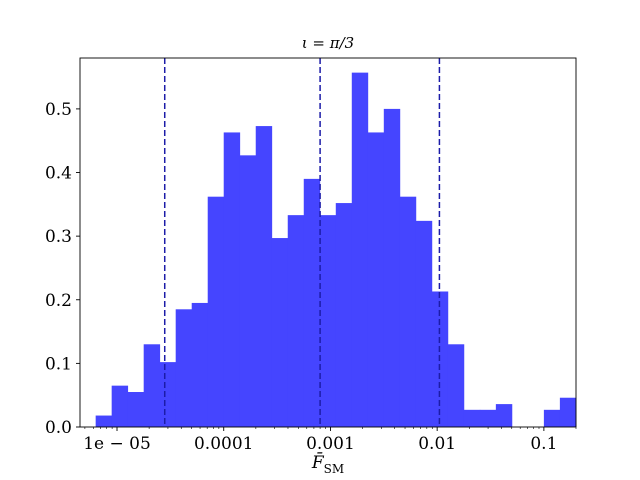 This screenshot has width=640, height=480. Describe the element at coordinates (330, 444) in the screenshot. I see `x-tick-label: 0.001` at that location.